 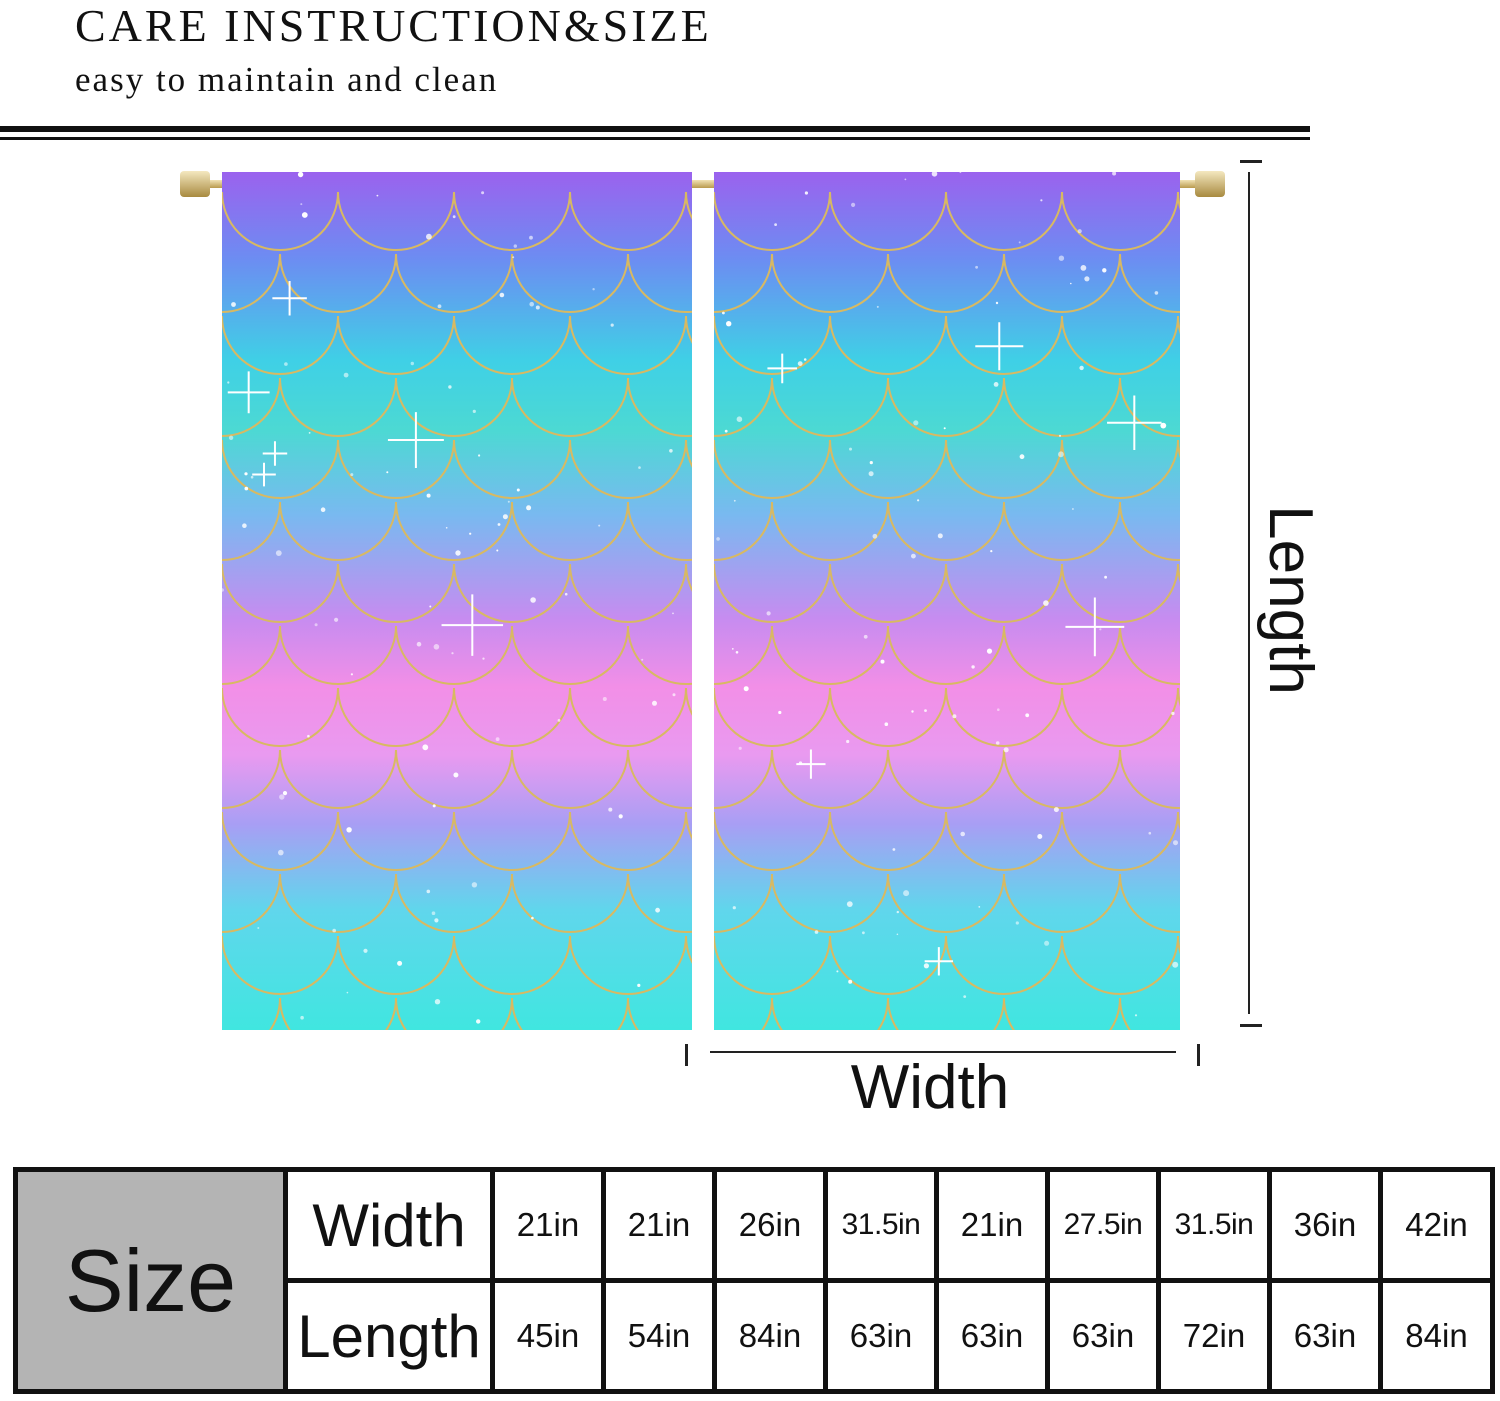 What do you see at coordinates (1214, 1336) in the screenshot?
I see `length-cell: 72in` at bounding box center [1214, 1336].